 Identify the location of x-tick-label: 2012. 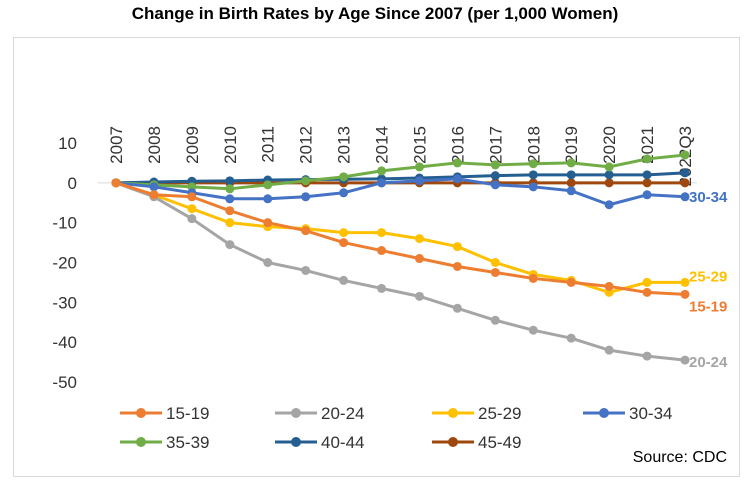
(306, 145).